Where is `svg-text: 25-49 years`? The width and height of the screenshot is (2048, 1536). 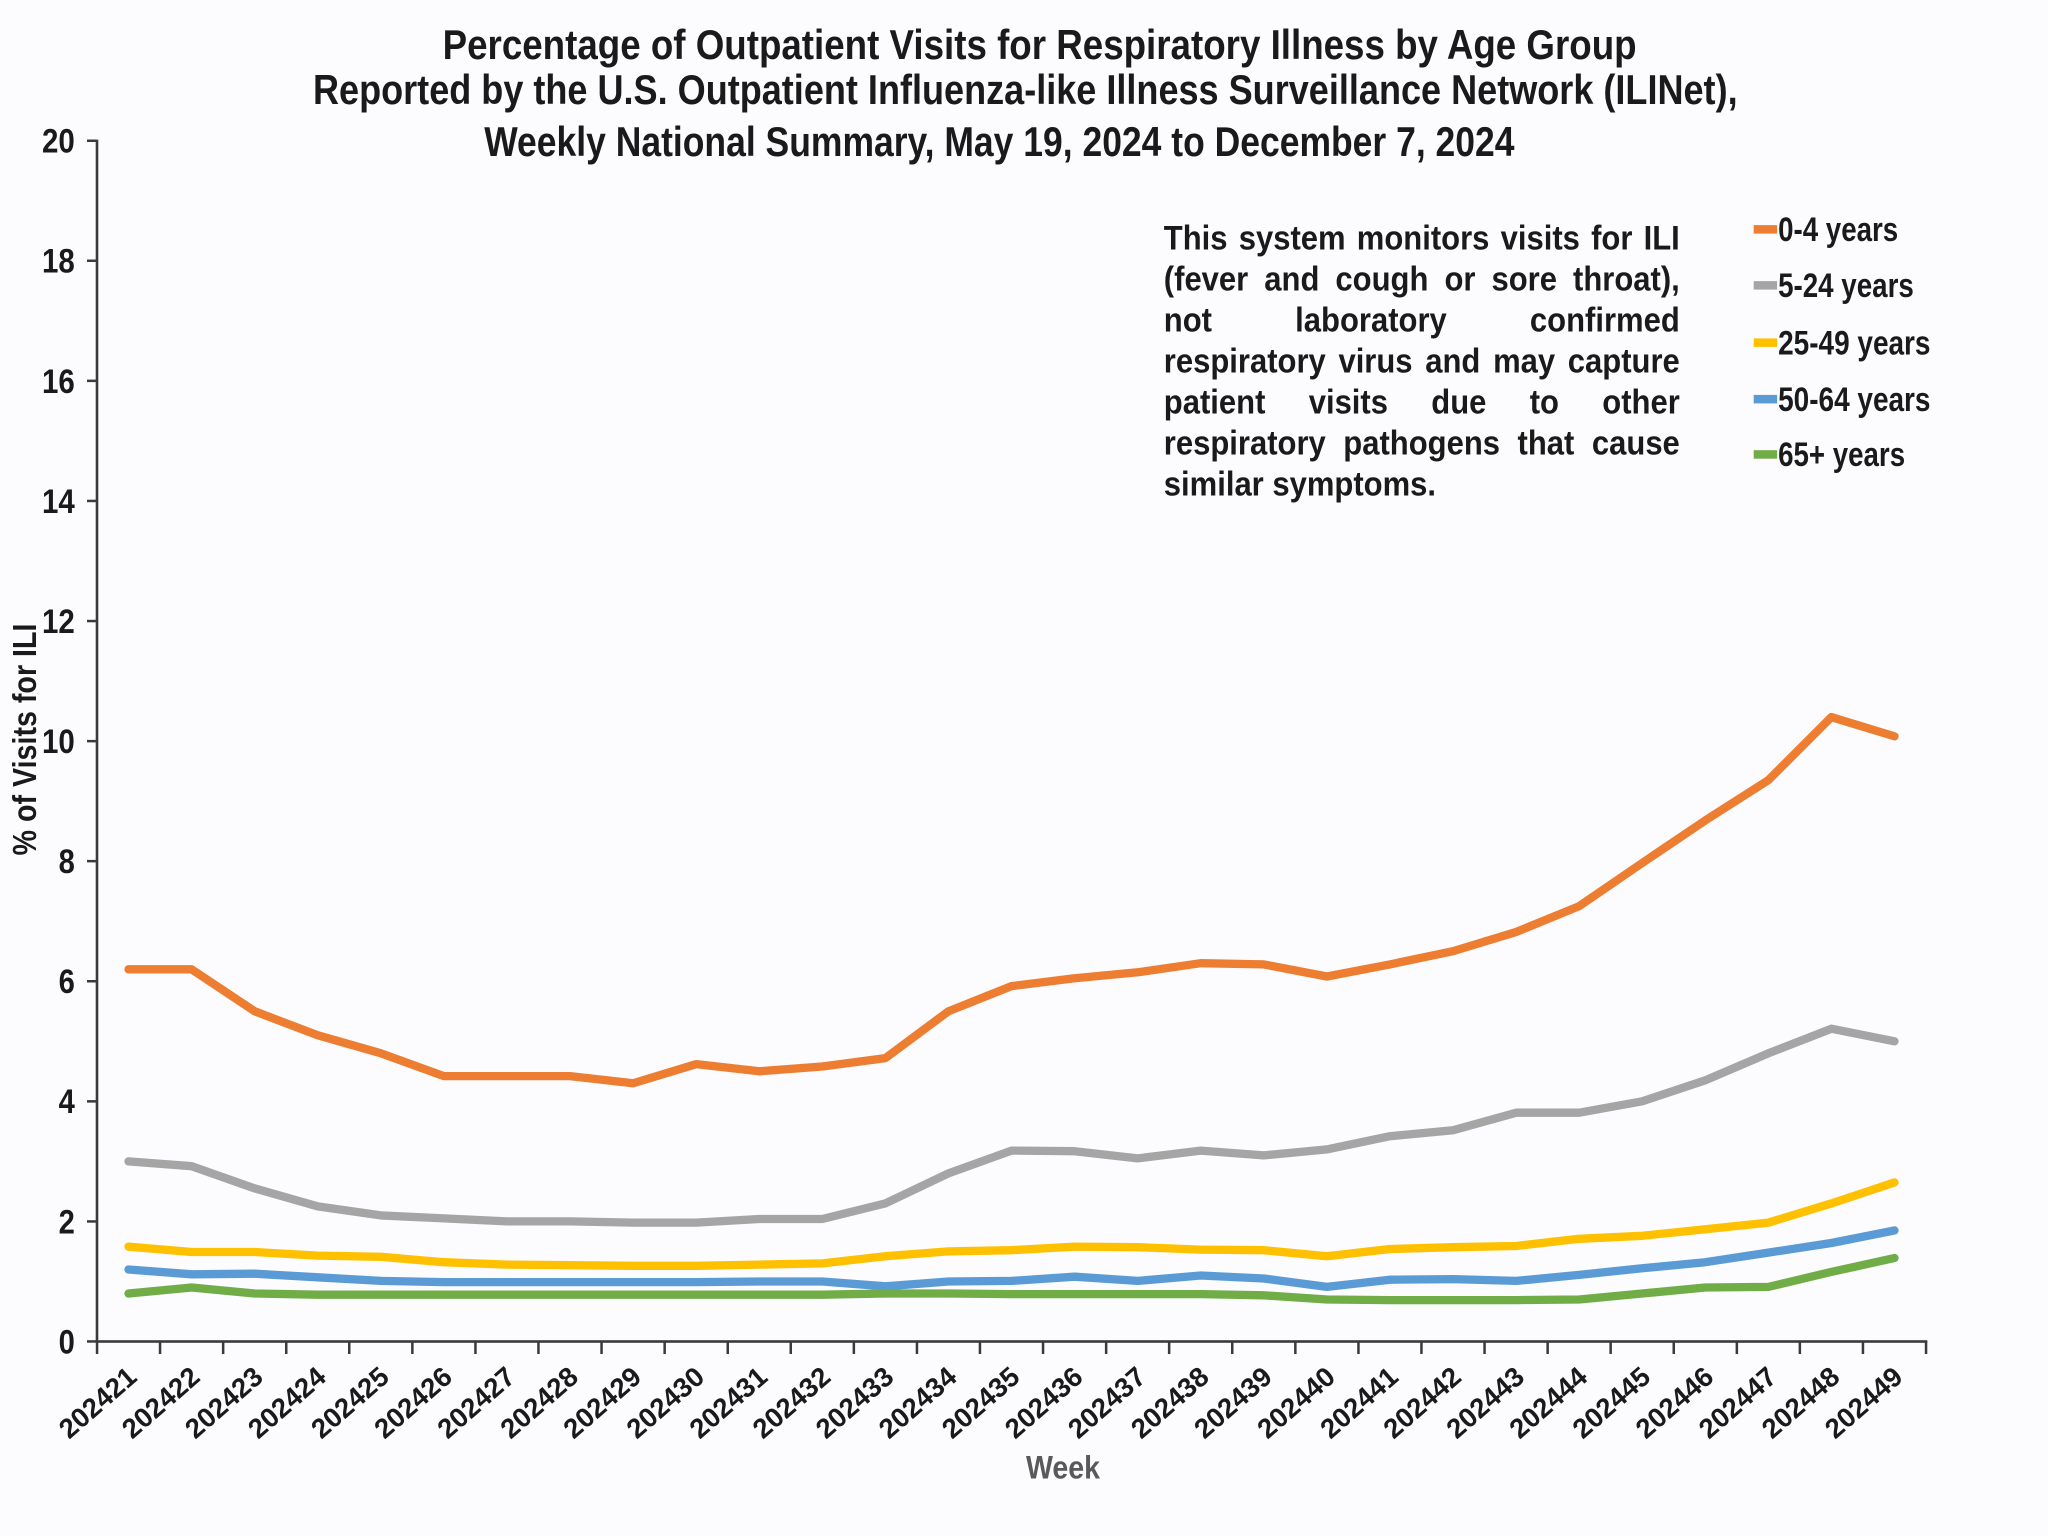
svg-text: 25-49 years is located at coordinates (1854, 343).